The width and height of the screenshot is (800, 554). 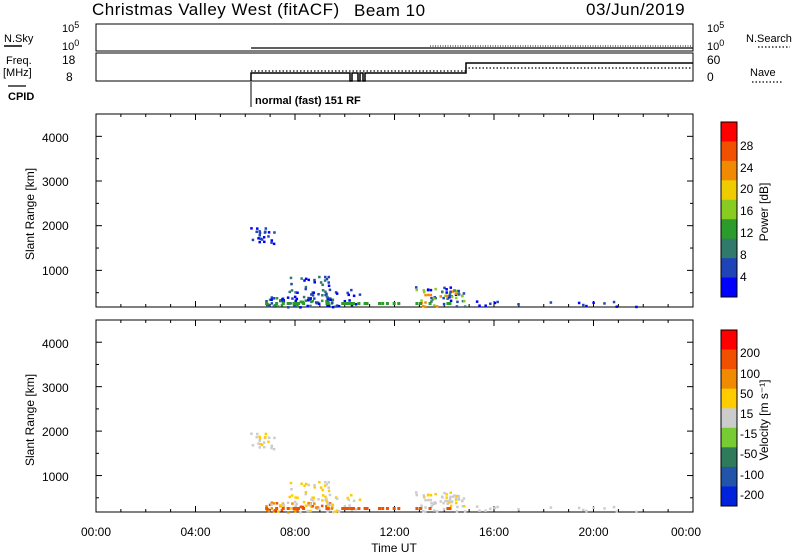 I want to click on cpid-row: CPID normal (fast) 151 RF, so click(x=184, y=94).